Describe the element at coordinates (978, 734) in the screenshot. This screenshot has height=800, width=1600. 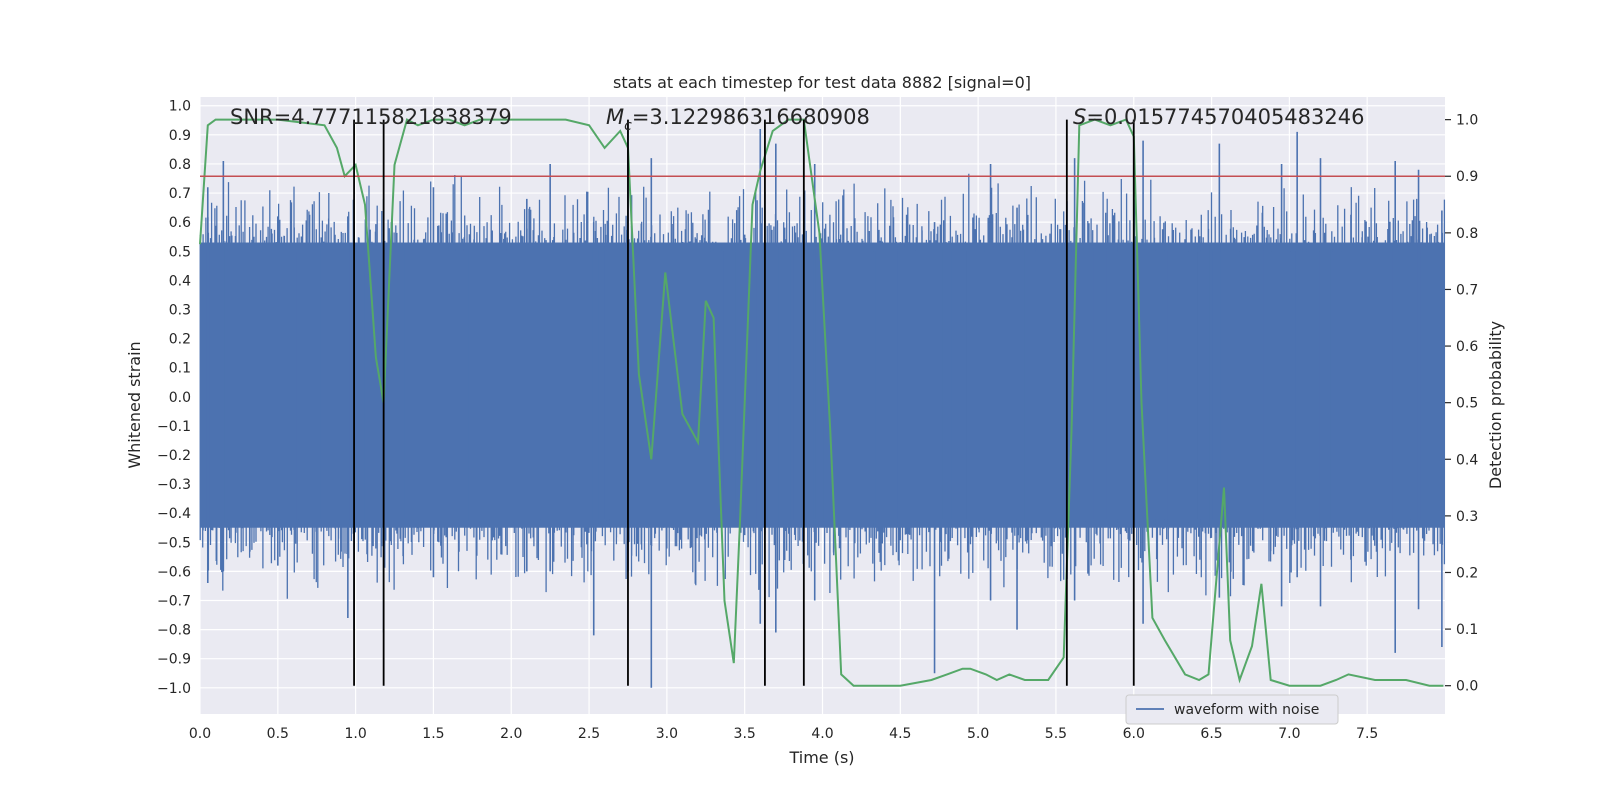
I see `x-tick-label-10: 5.0` at that location.